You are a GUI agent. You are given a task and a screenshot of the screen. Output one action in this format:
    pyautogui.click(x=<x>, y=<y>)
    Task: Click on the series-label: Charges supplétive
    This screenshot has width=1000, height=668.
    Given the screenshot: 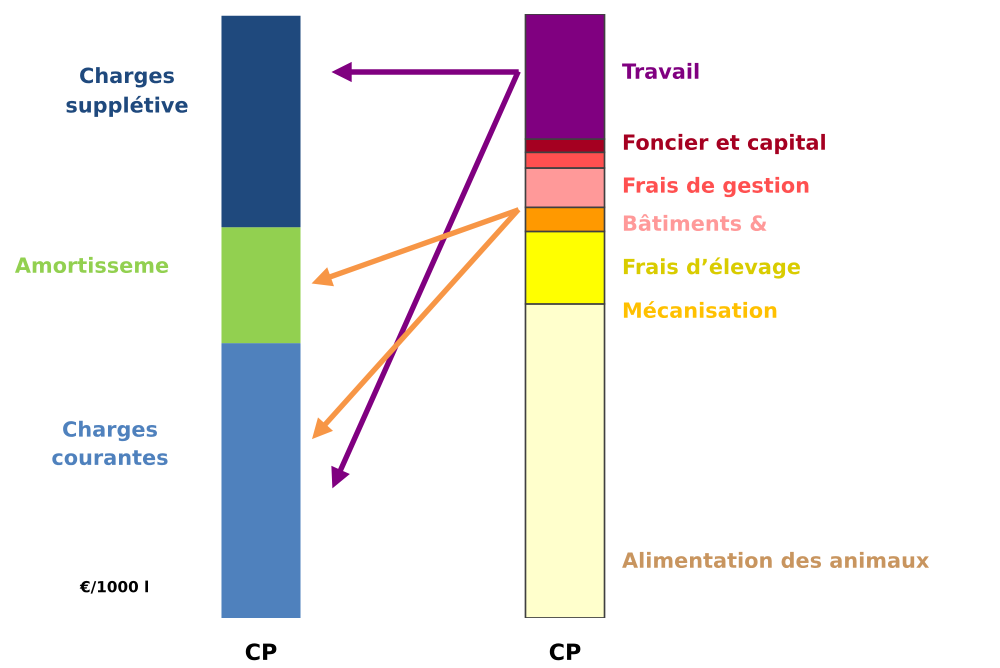 What is the action you would take?
    pyautogui.click(x=127, y=92)
    